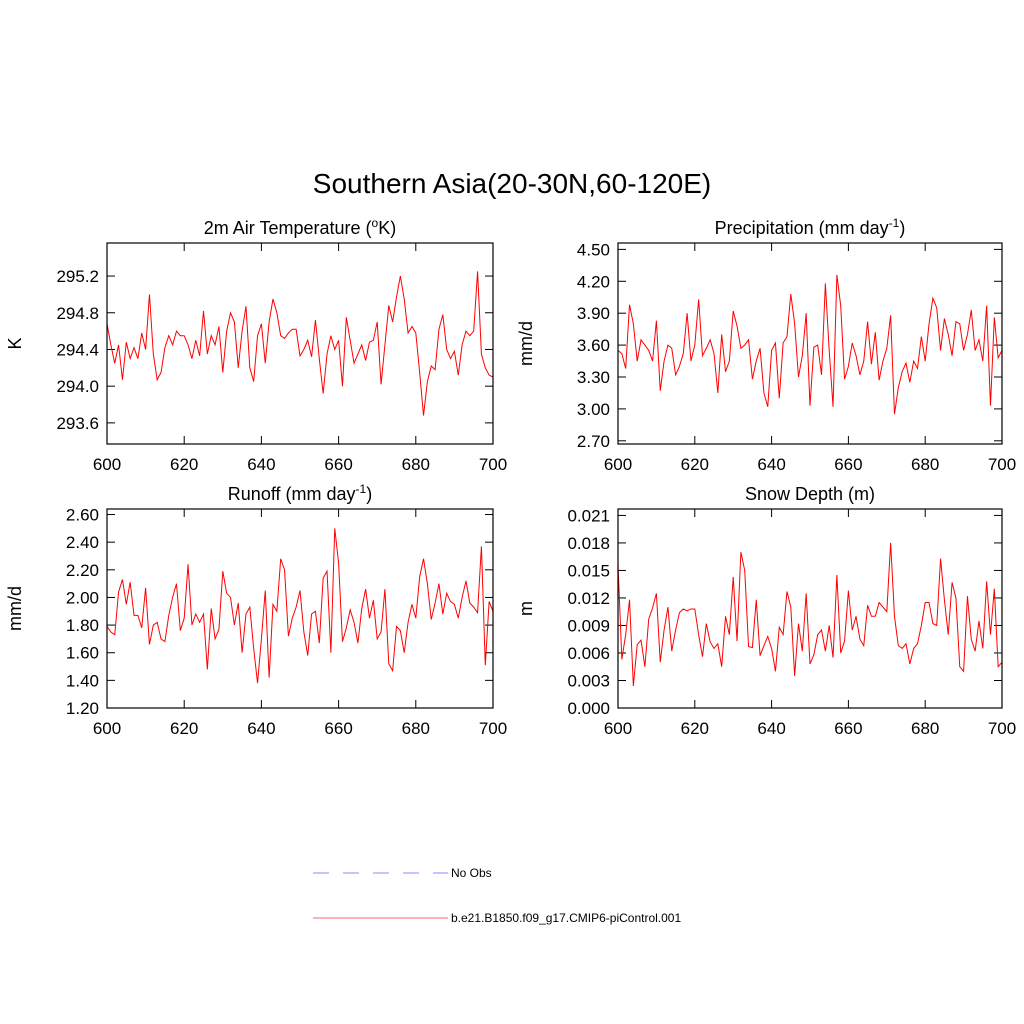  I want to click on y-tick-label: 3.90, so click(593, 313).